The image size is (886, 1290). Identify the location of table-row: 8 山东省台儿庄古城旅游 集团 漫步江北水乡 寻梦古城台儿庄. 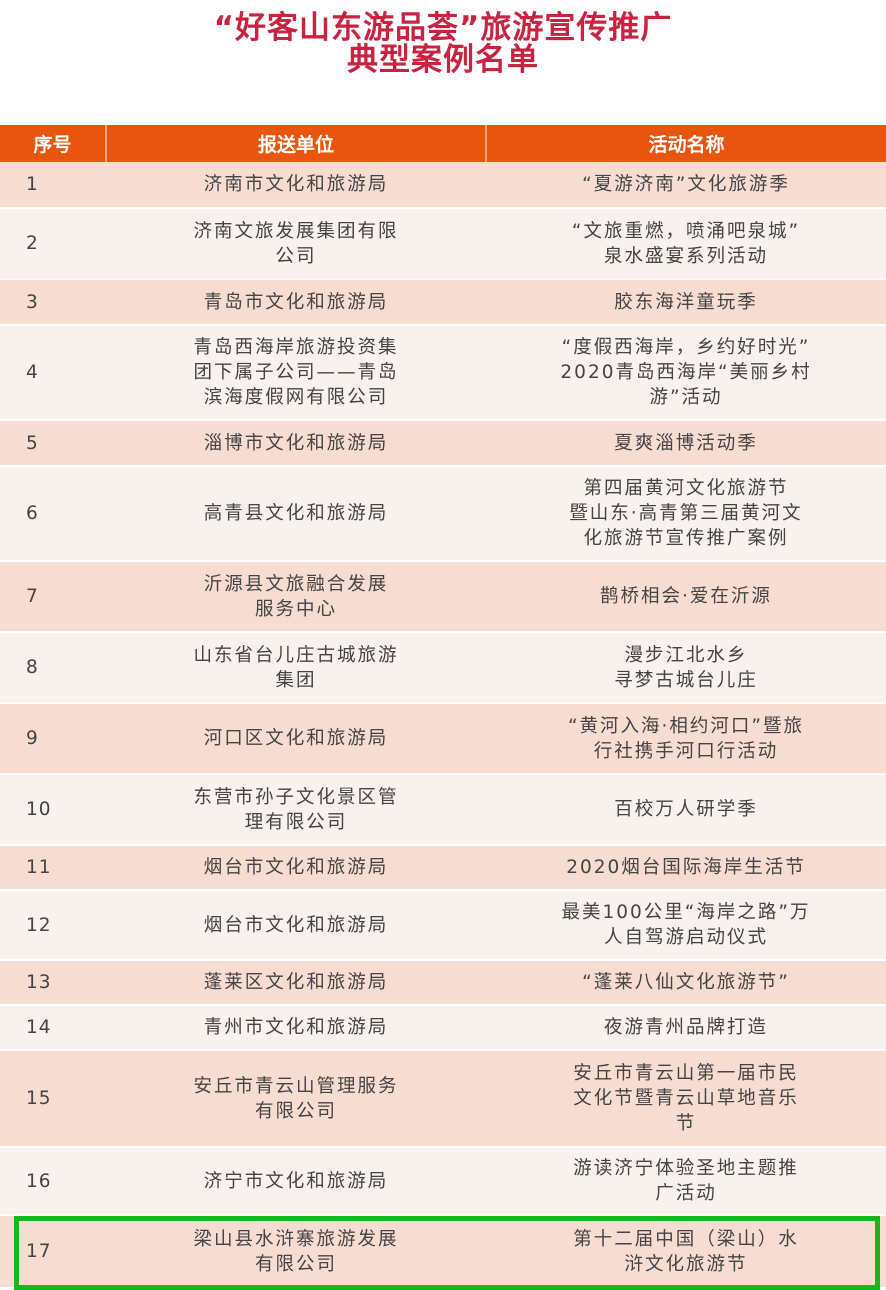
(443, 668).